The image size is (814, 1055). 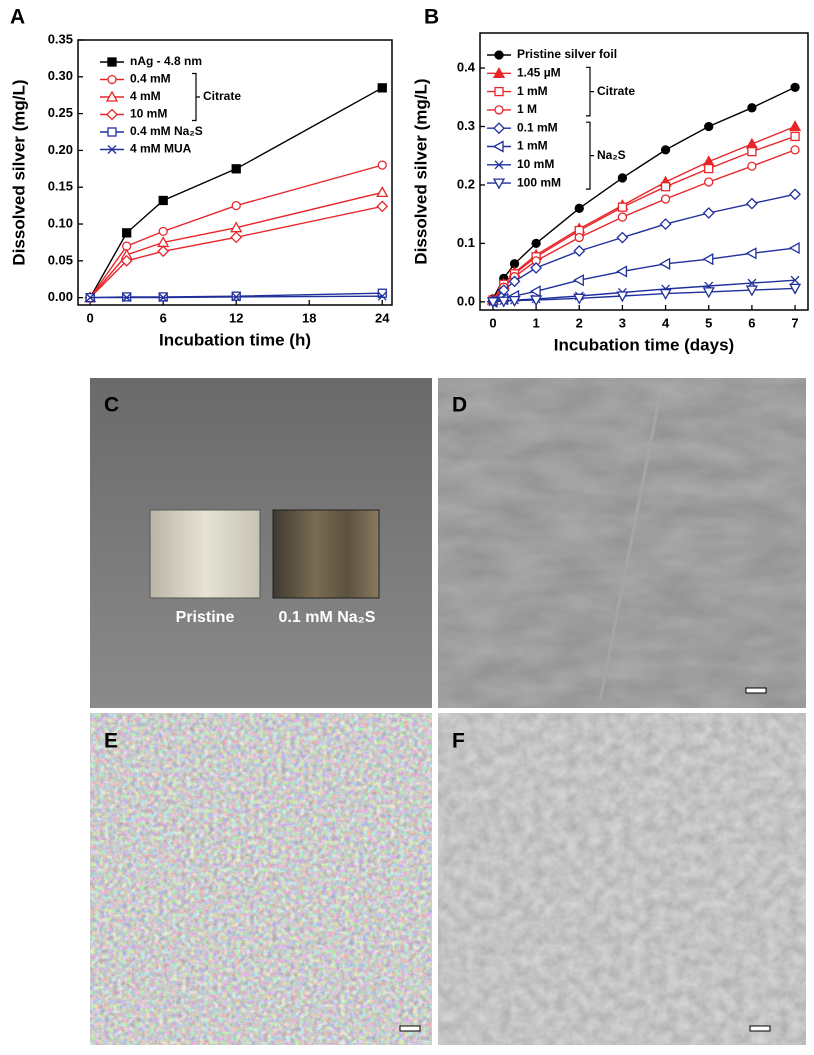 What do you see at coordinates (60, 259) in the screenshot?
I see `y-tick-label: 0.05` at bounding box center [60, 259].